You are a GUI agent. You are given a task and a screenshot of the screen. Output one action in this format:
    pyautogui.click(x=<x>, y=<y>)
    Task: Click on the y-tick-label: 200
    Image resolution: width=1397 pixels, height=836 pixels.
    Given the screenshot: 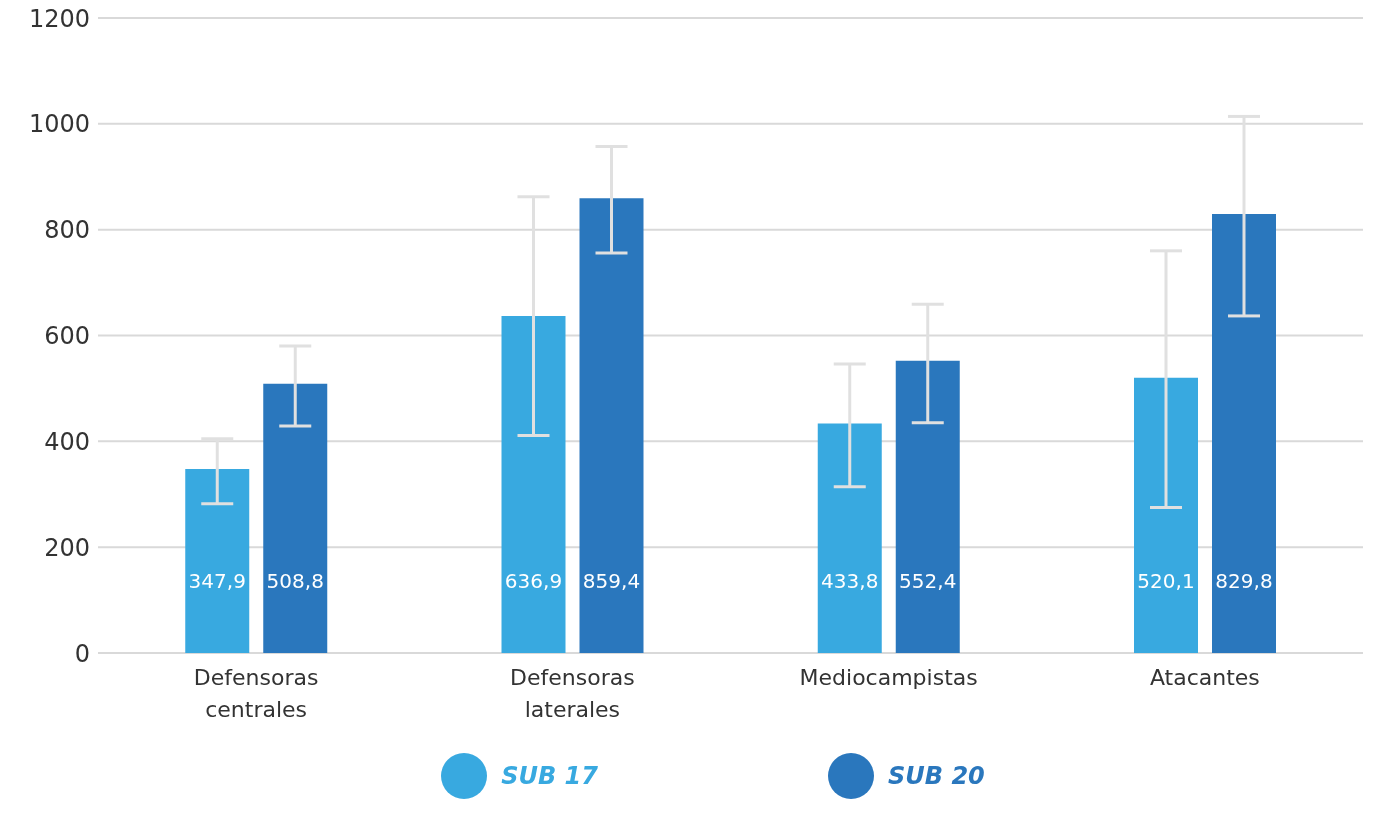 What is the action you would take?
    pyautogui.click(x=67, y=547)
    